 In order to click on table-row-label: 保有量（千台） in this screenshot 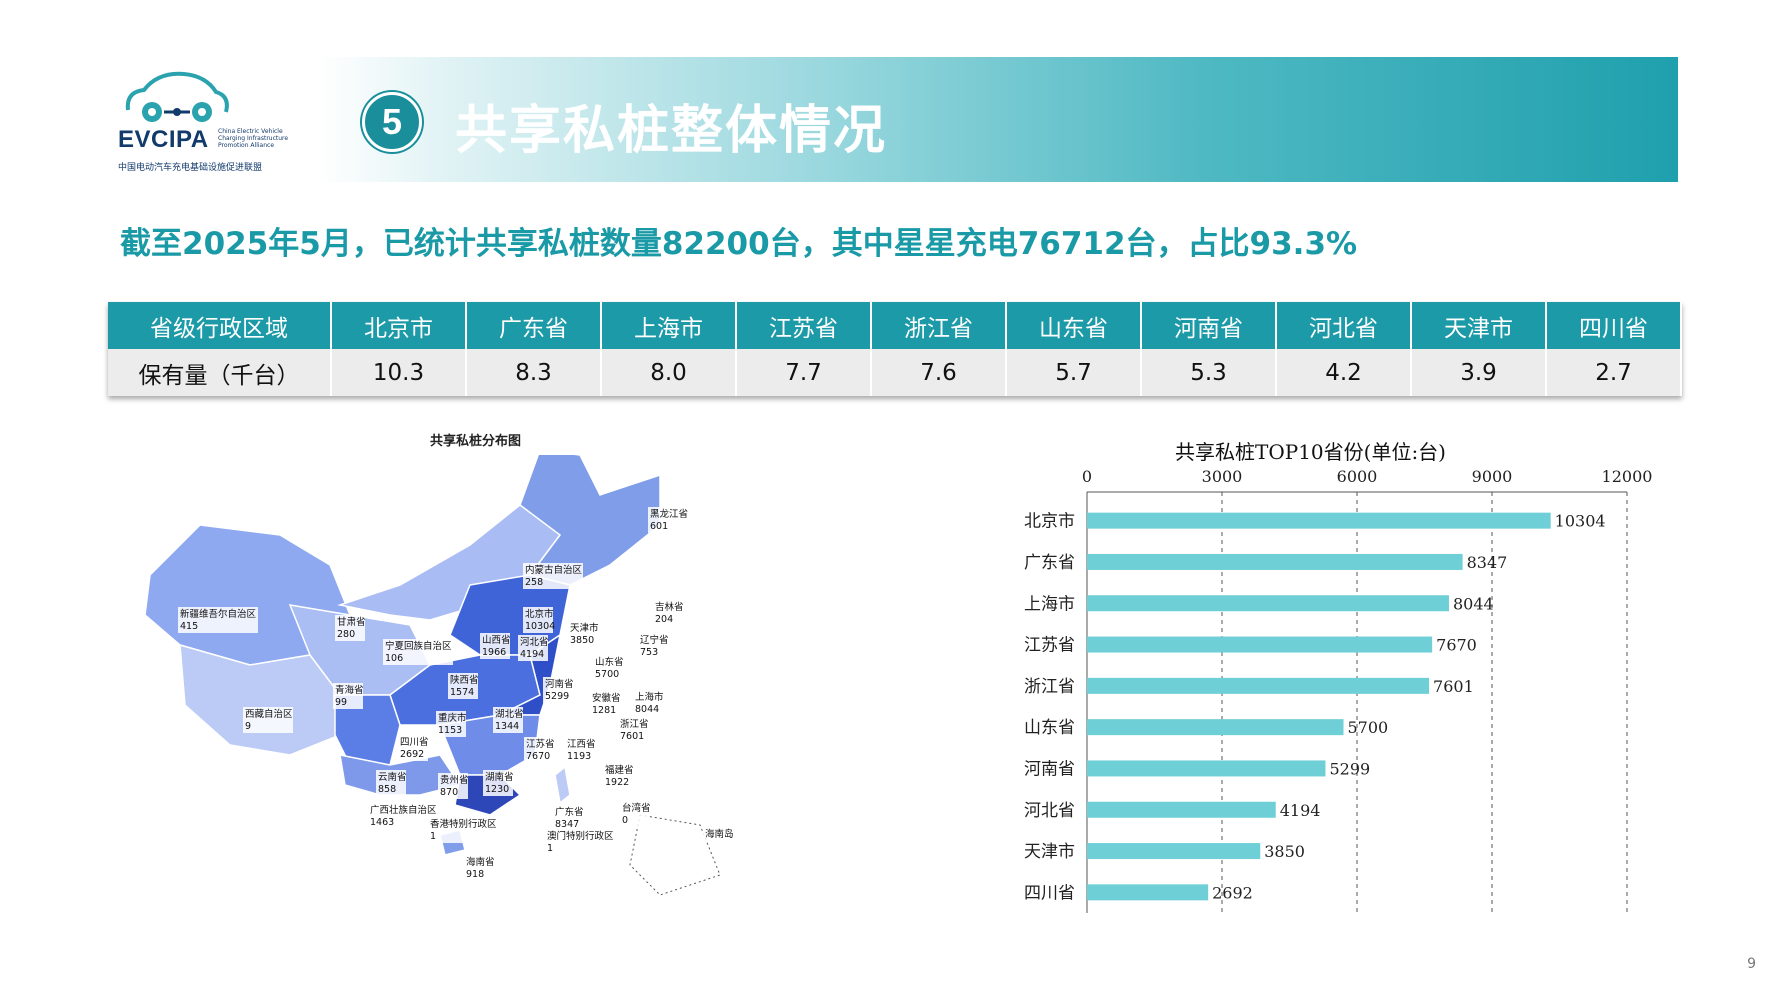, I will do `click(220, 372)`.